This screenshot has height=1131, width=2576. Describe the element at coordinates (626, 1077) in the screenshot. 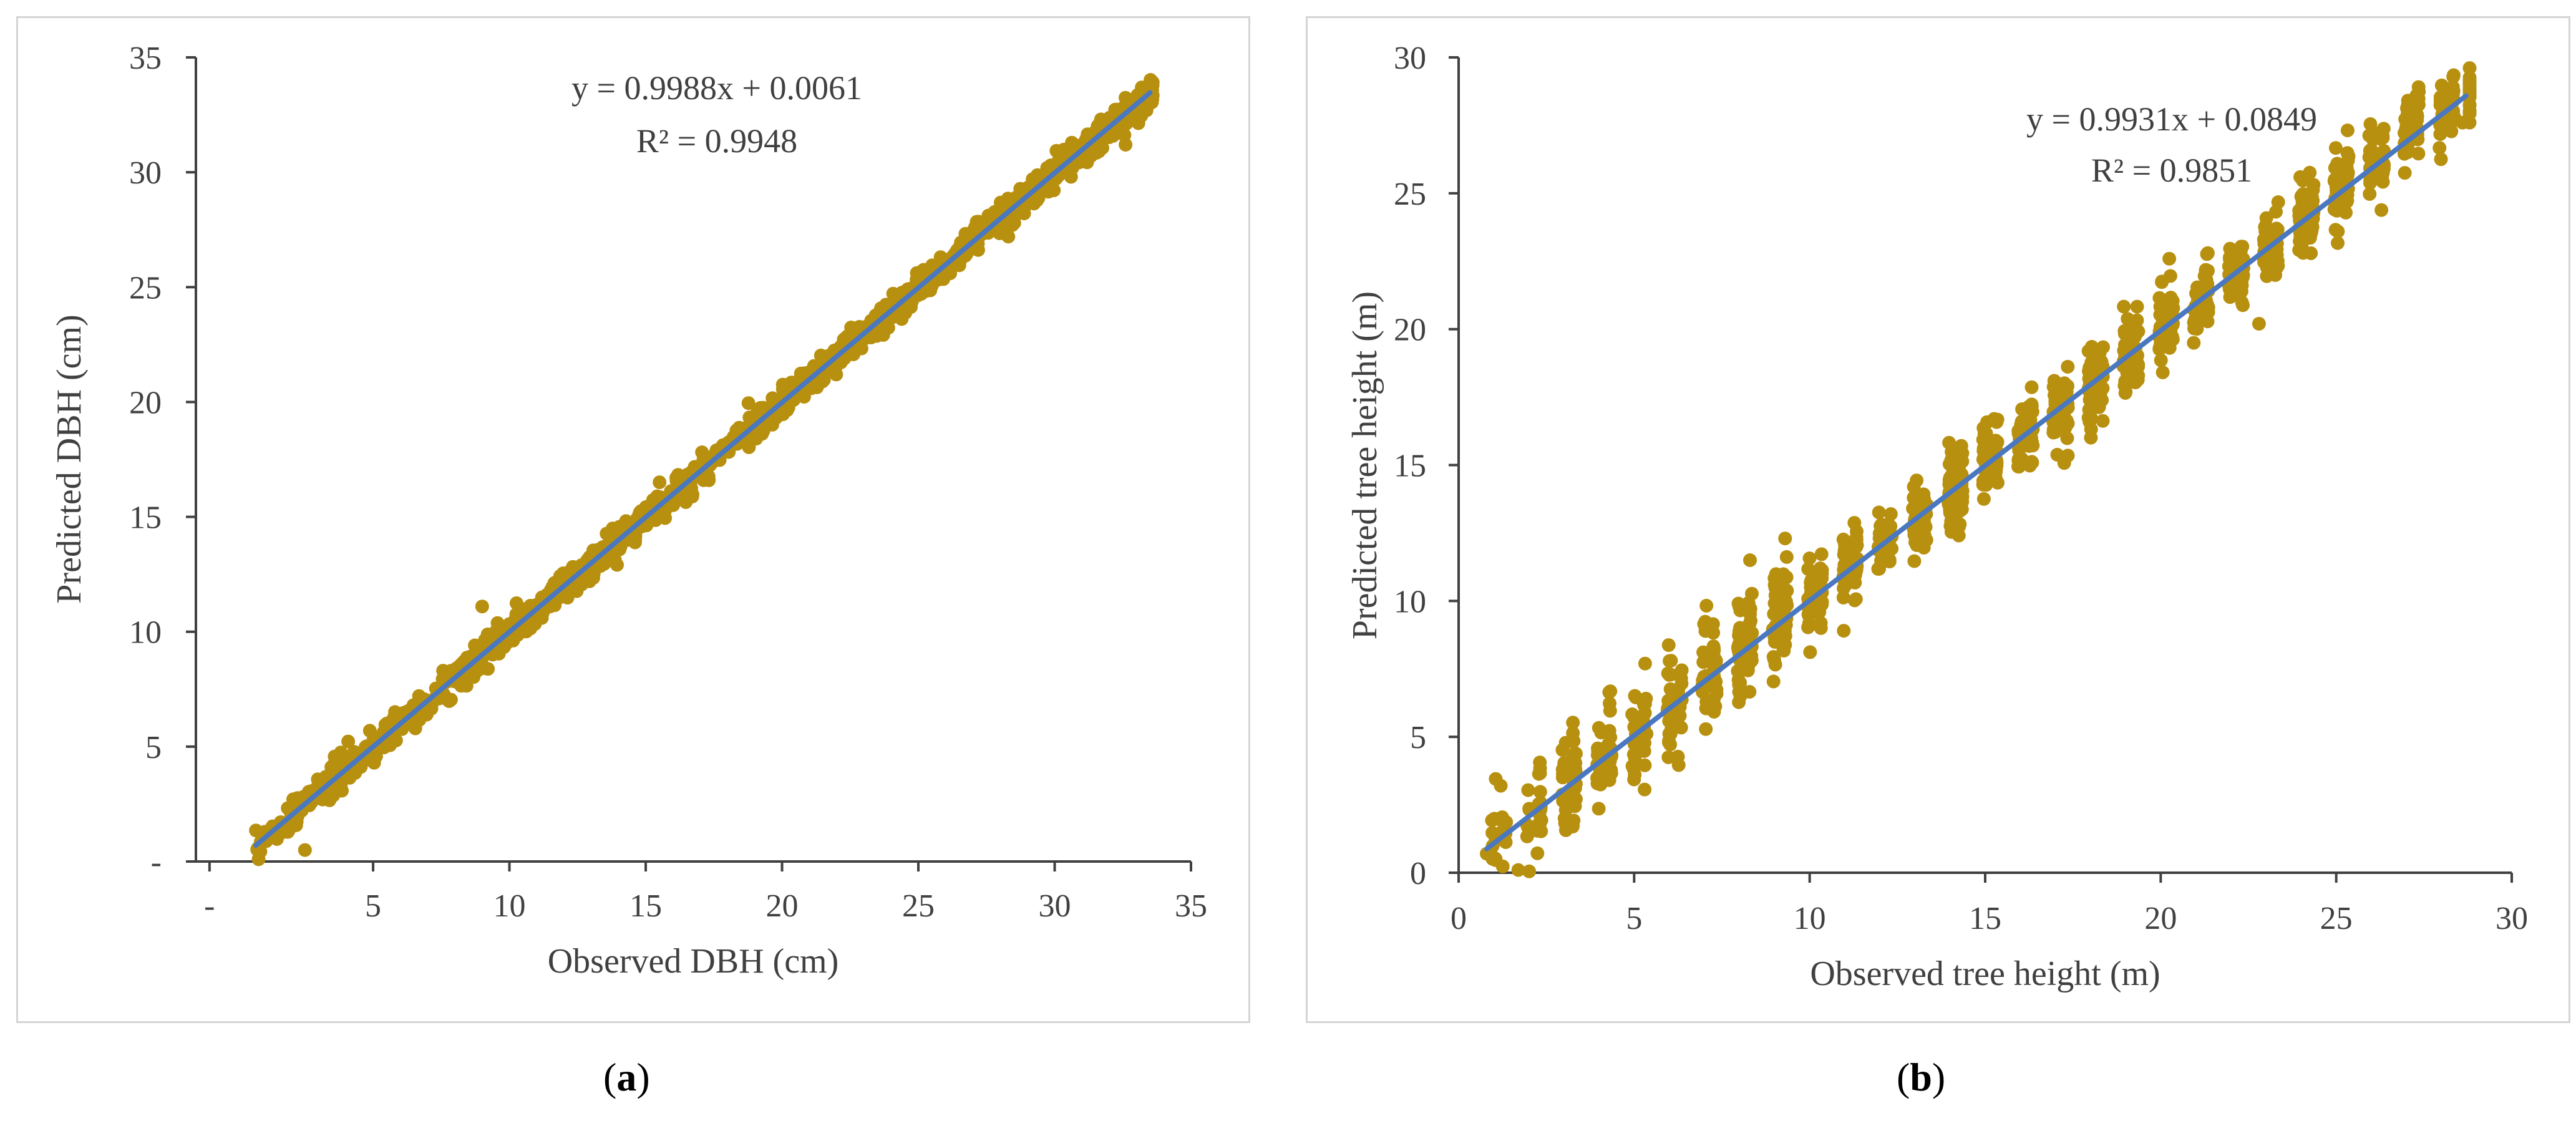

I see `caption-a: (a)` at that location.